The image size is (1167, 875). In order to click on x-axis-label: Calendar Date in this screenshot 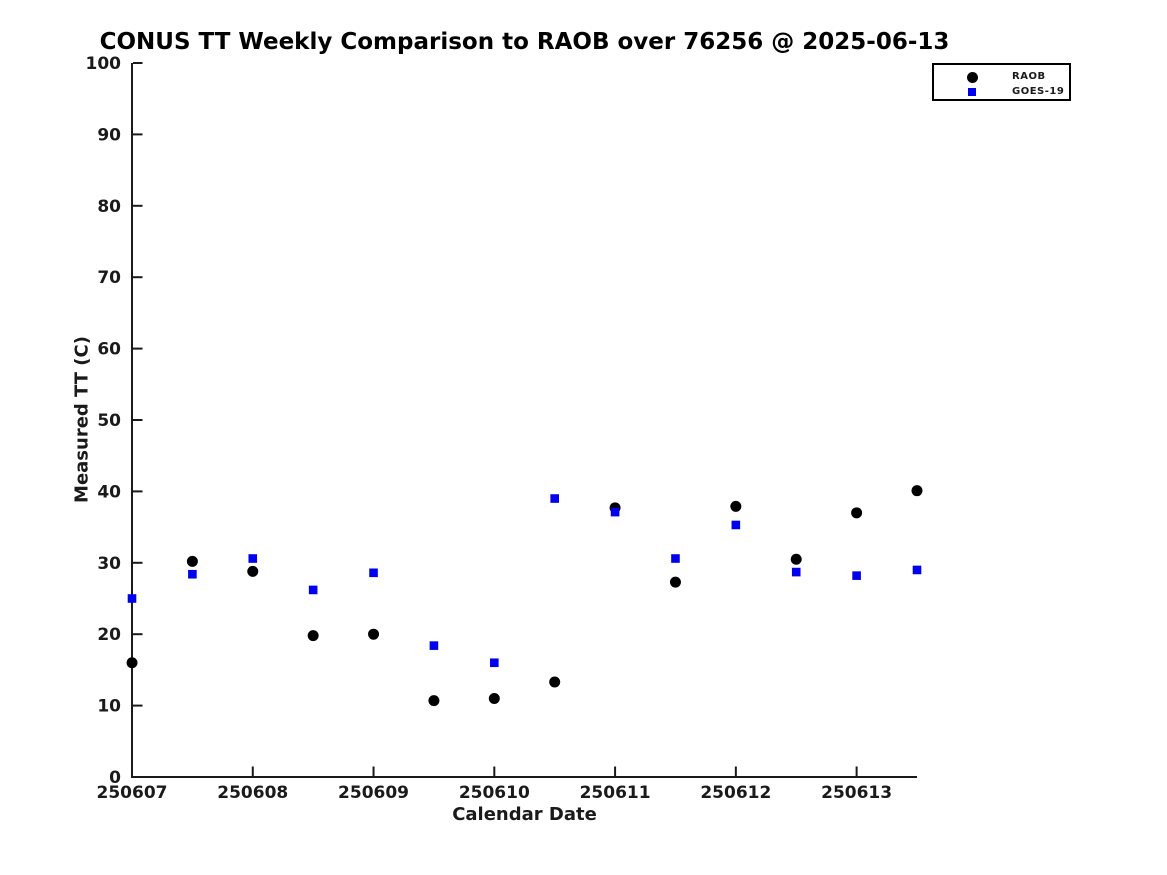, I will do `click(524, 814)`.